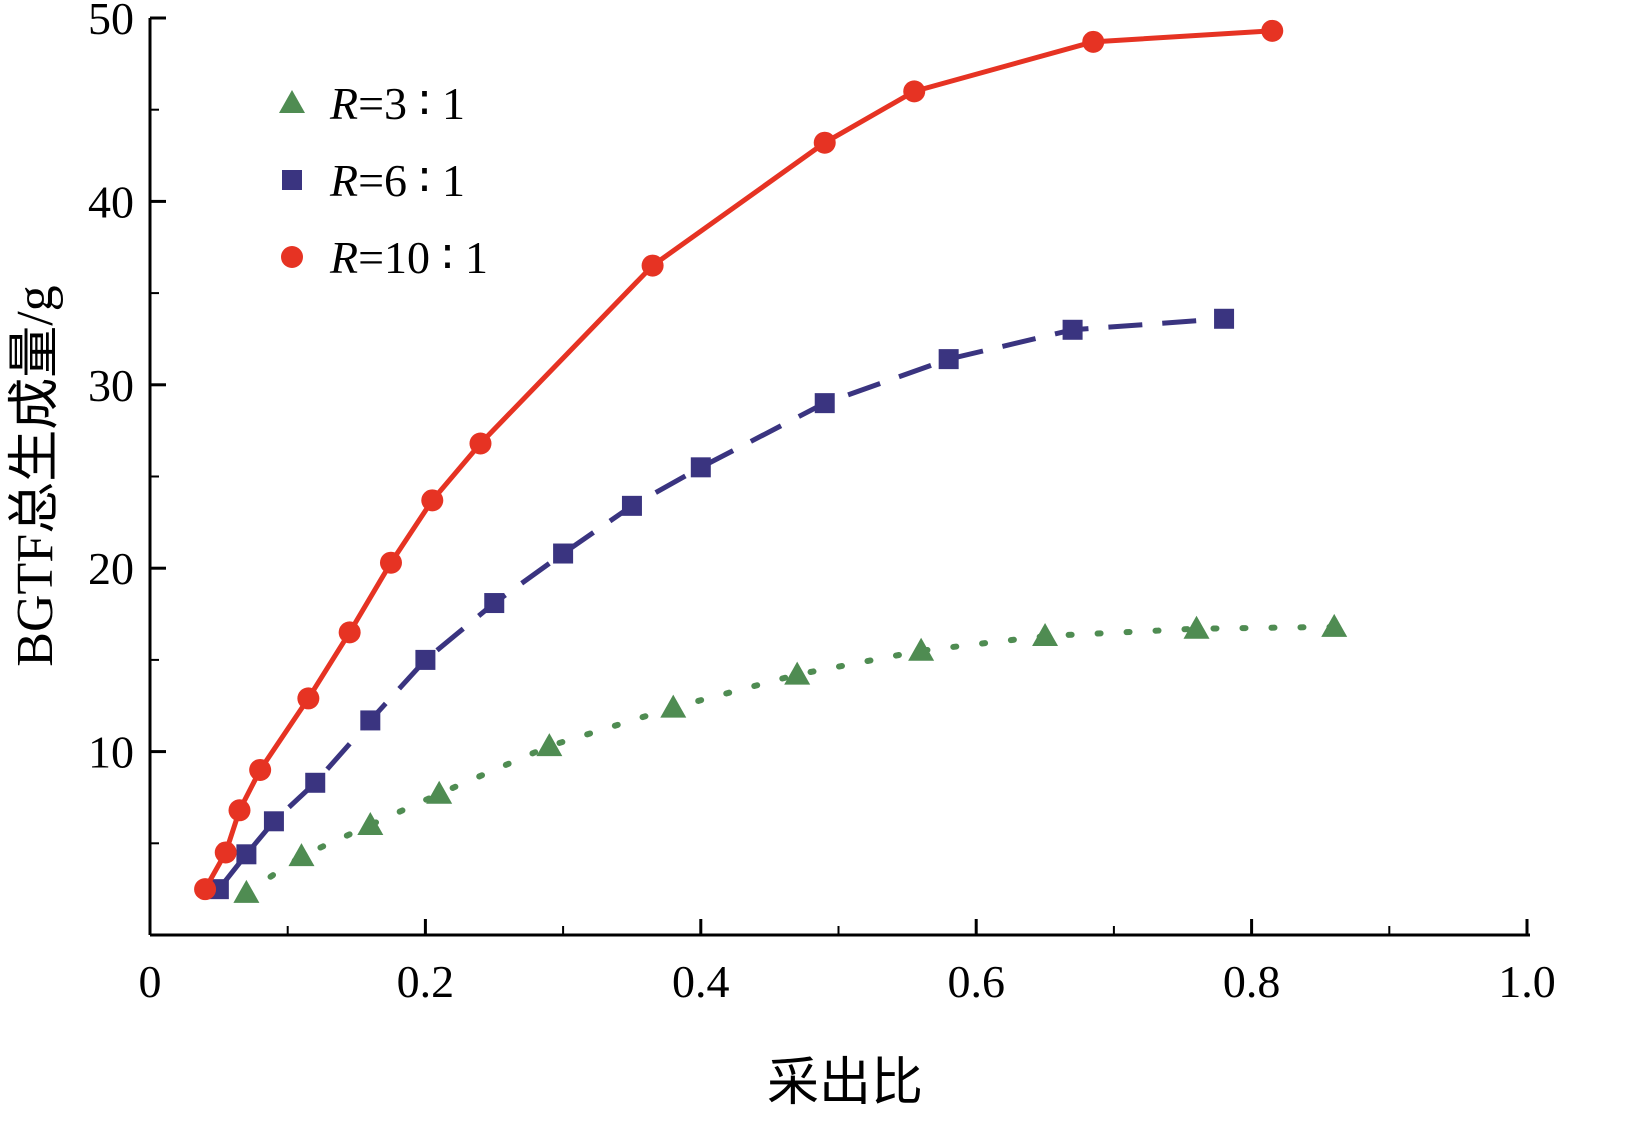 Image resolution: width=1637 pixels, height=1123 pixels. I want to click on legend-item: R=6 ∶ 1, so click(373, 180).